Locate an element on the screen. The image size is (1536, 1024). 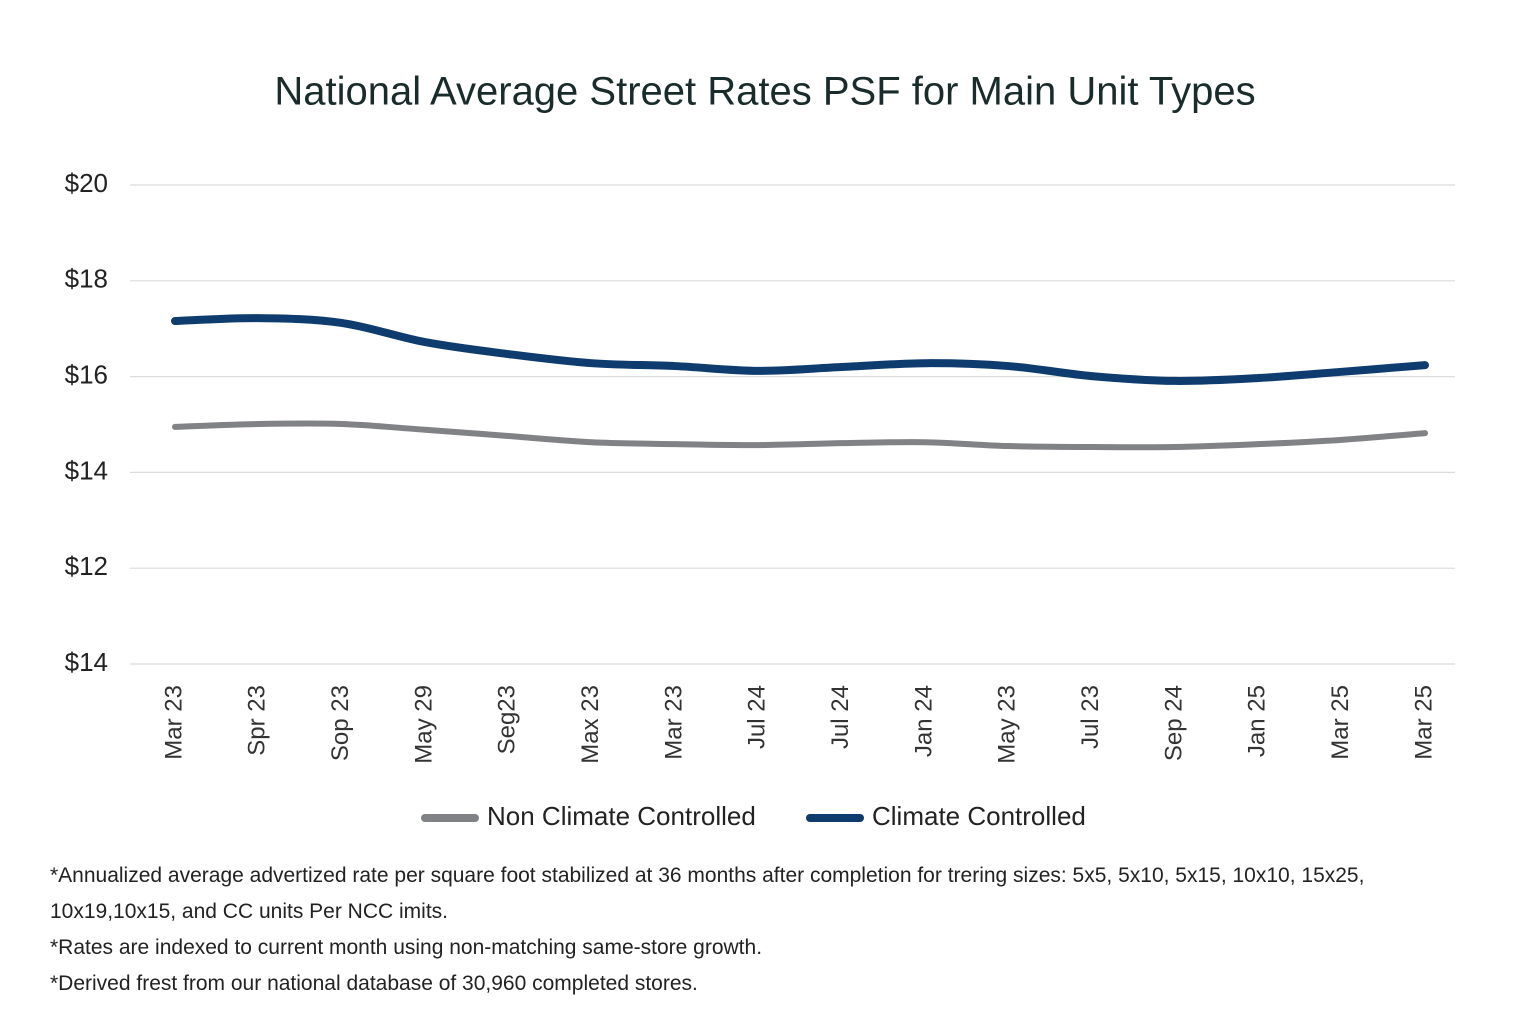
x-tick-label: Jul 23 is located at coordinates (1090, 717).